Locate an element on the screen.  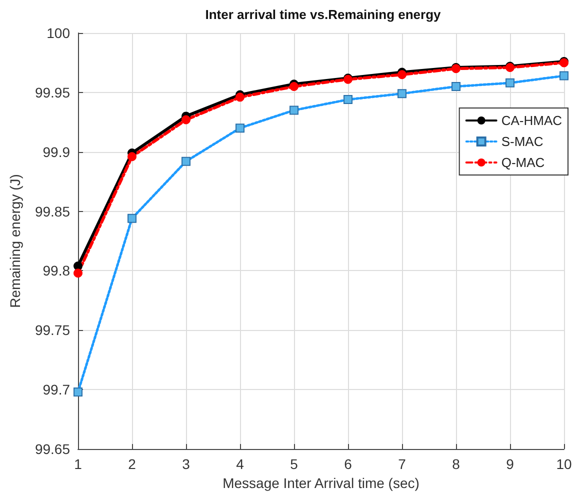
y-tick-label: 99.8 is located at coordinates (56, 270).